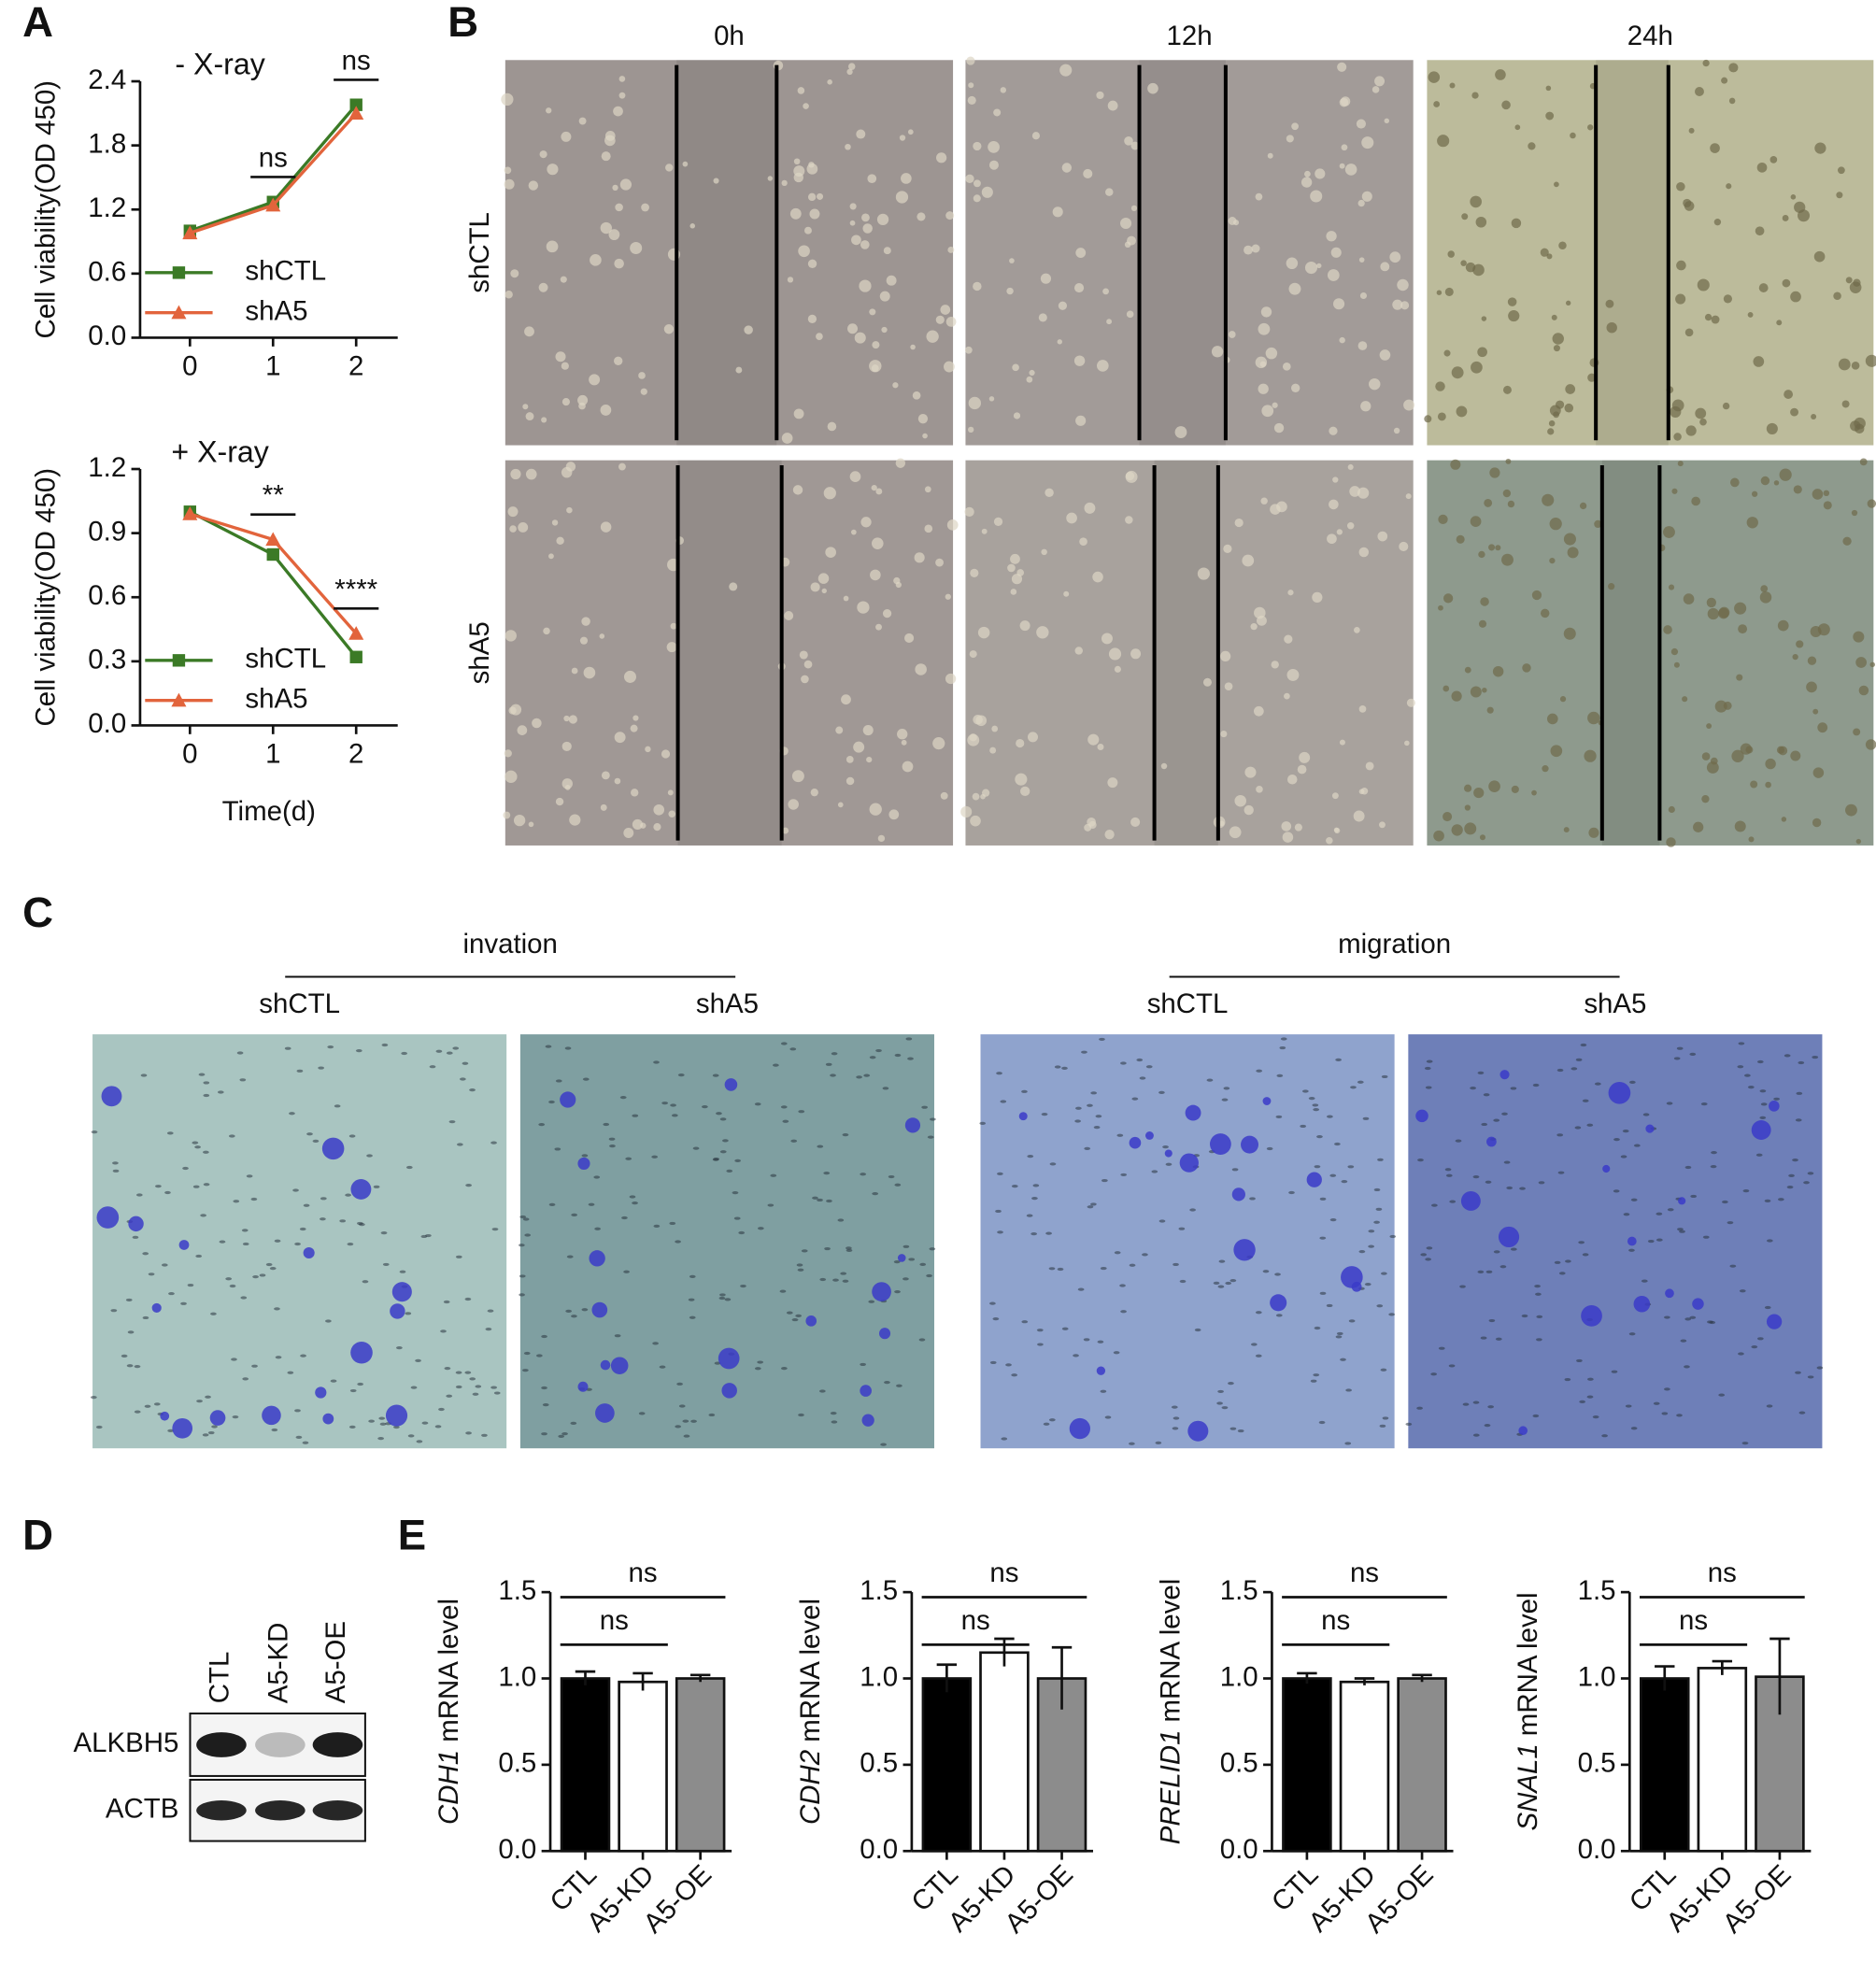 The height and width of the screenshot is (1962, 1876). I want to click on y-tick-label: 1.2, so click(107, 207).